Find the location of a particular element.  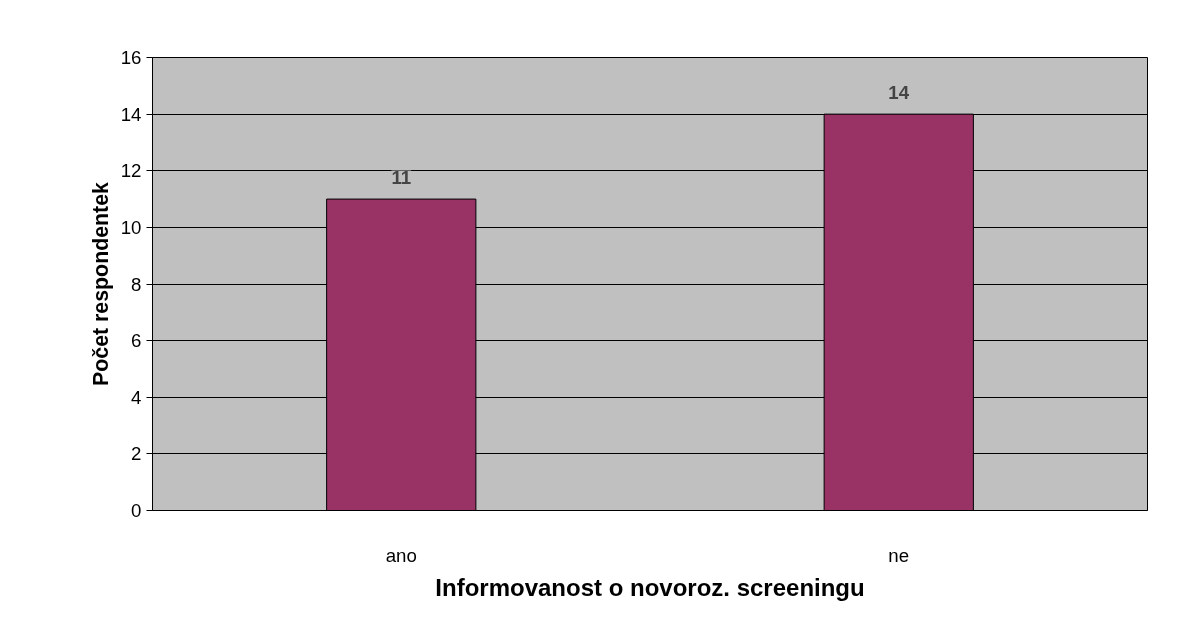

y-tick-label: 12 is located at coordinates (131, 171).